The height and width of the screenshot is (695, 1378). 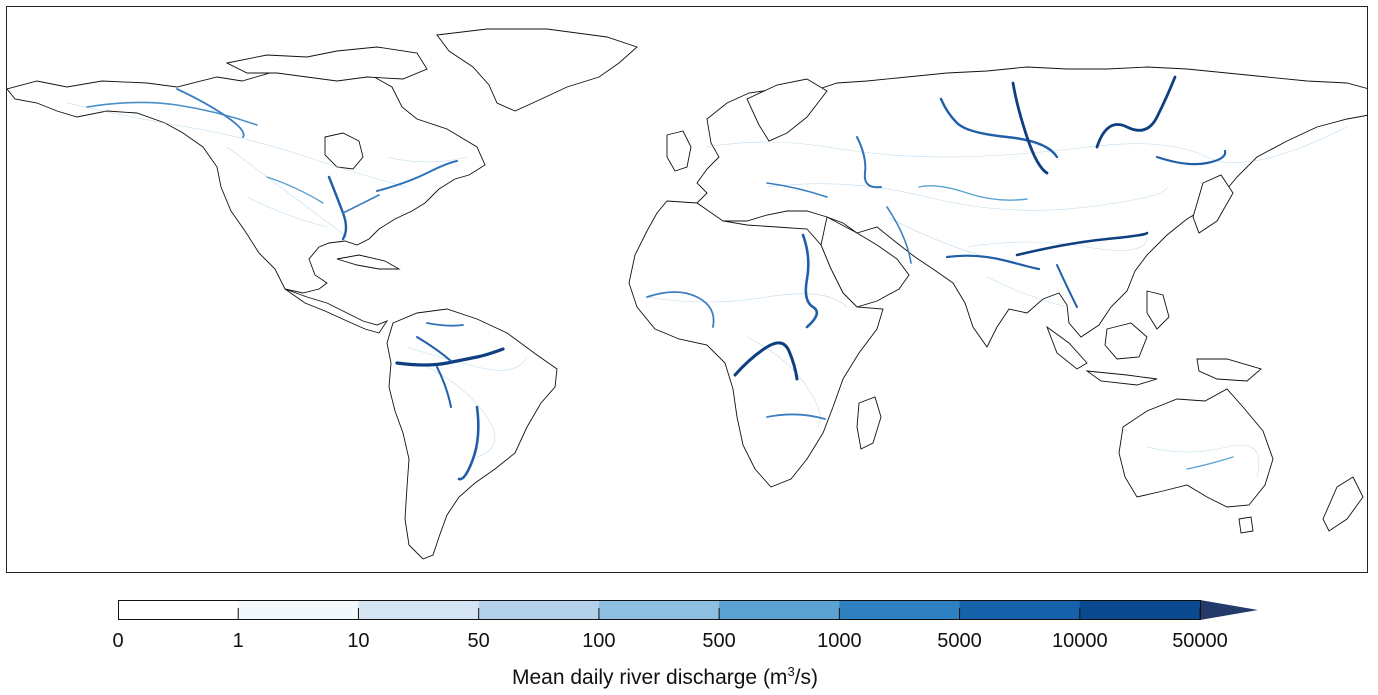 I want to click on south-america-landmass, so click(x=472, y=434).